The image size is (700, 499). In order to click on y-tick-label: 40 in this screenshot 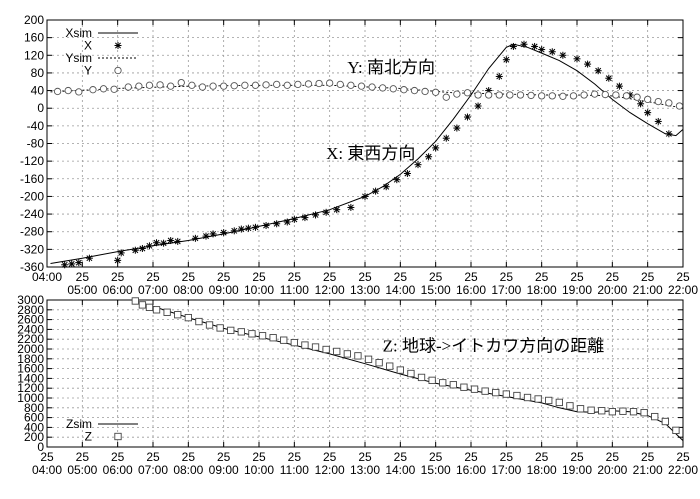, I will do `click(38, 91)`.